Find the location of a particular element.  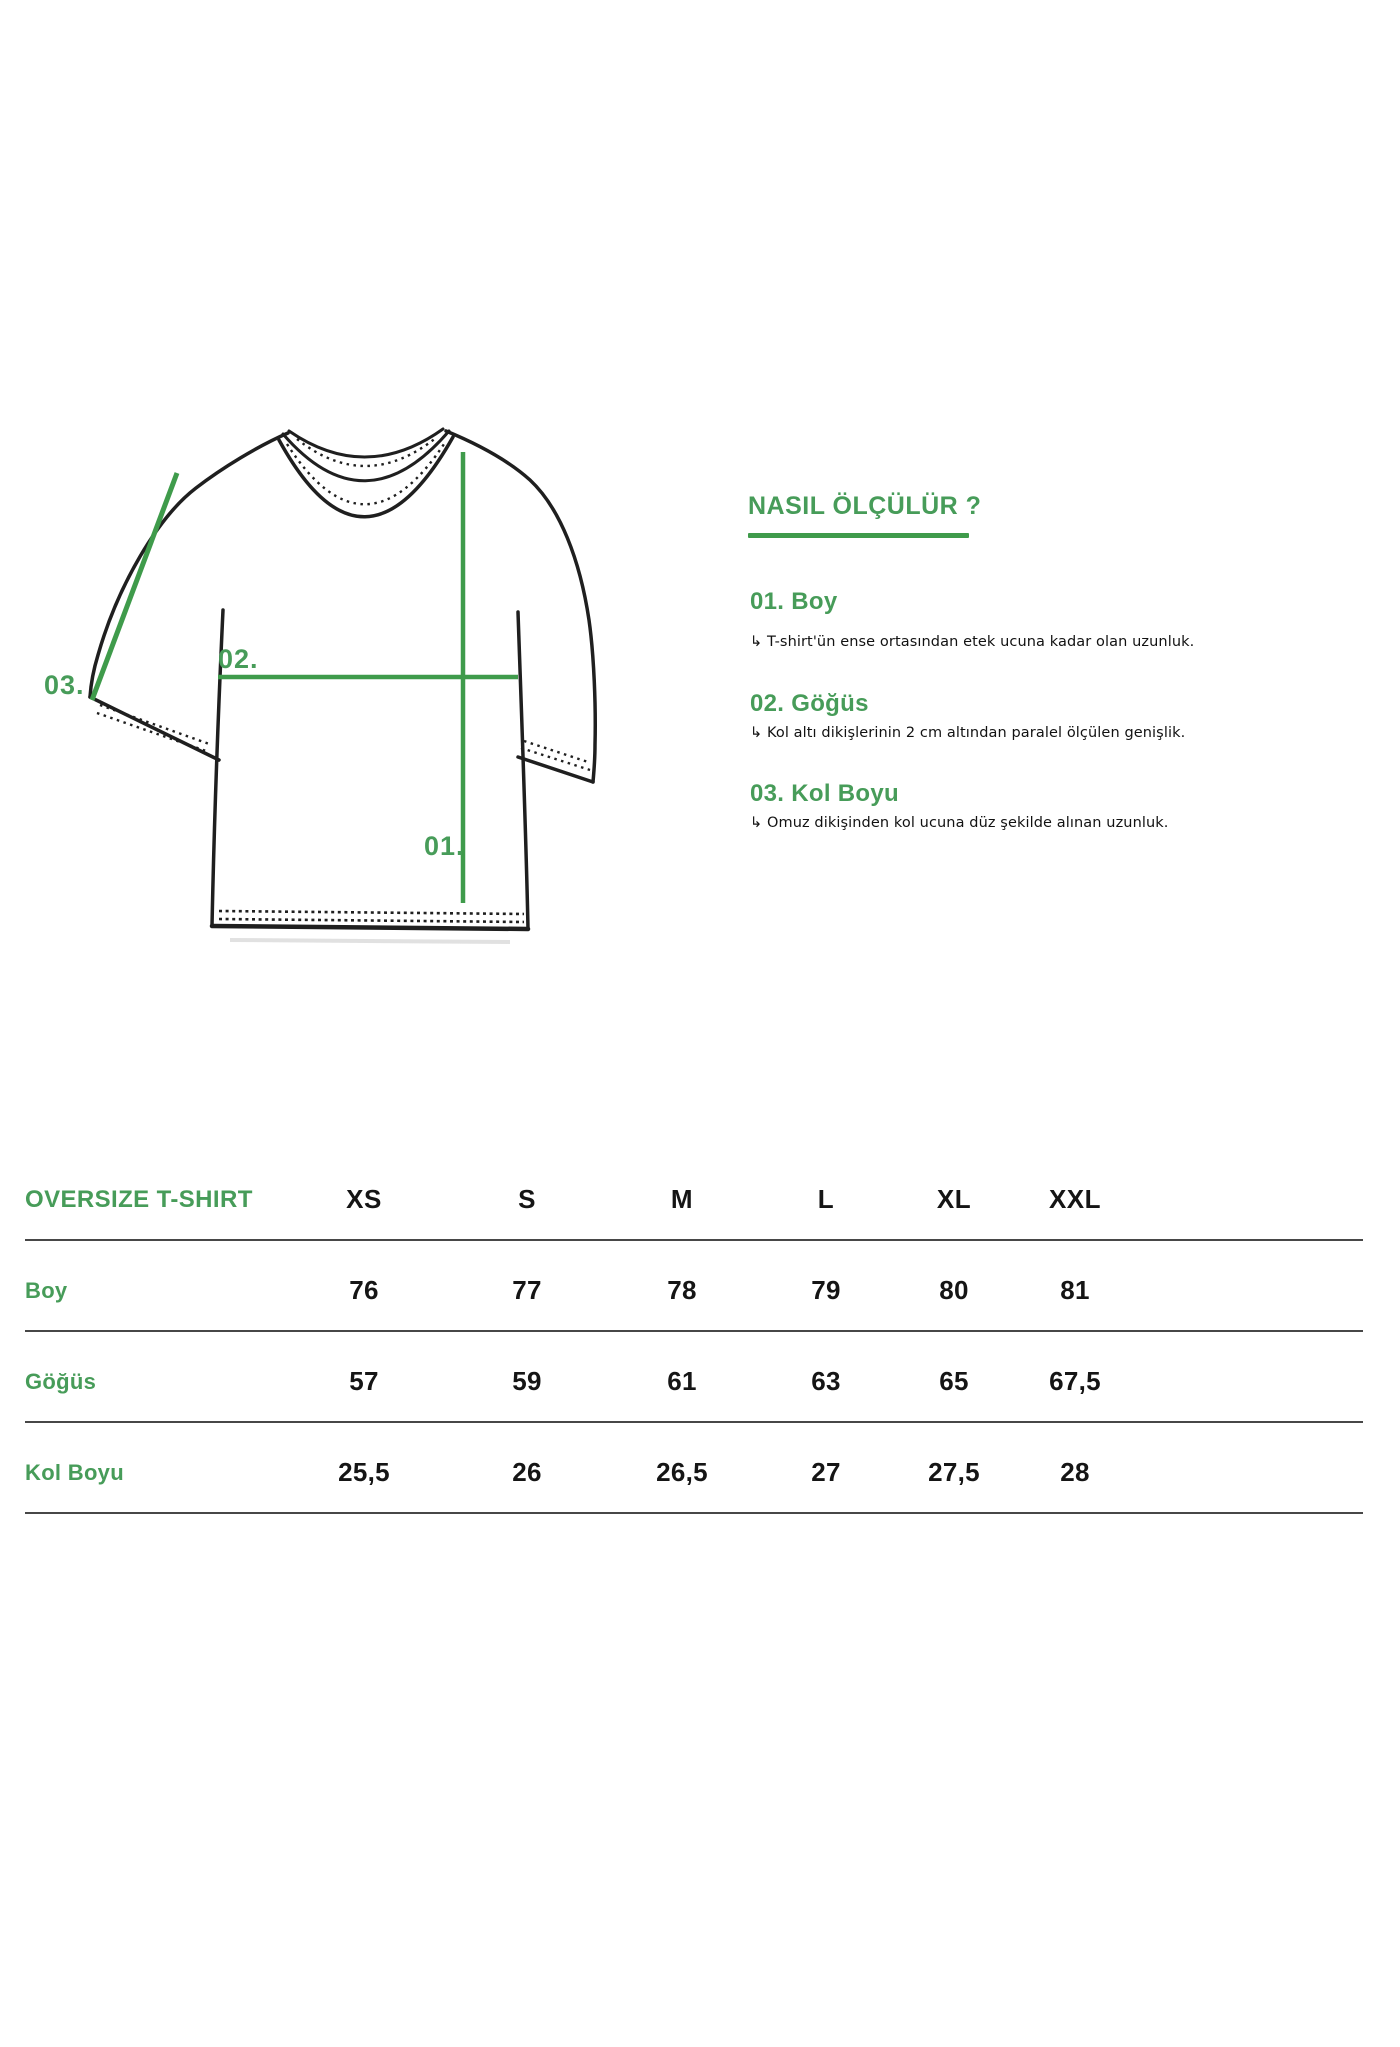

value-gogus-m: 61 is located at coordinates (682, 1381).